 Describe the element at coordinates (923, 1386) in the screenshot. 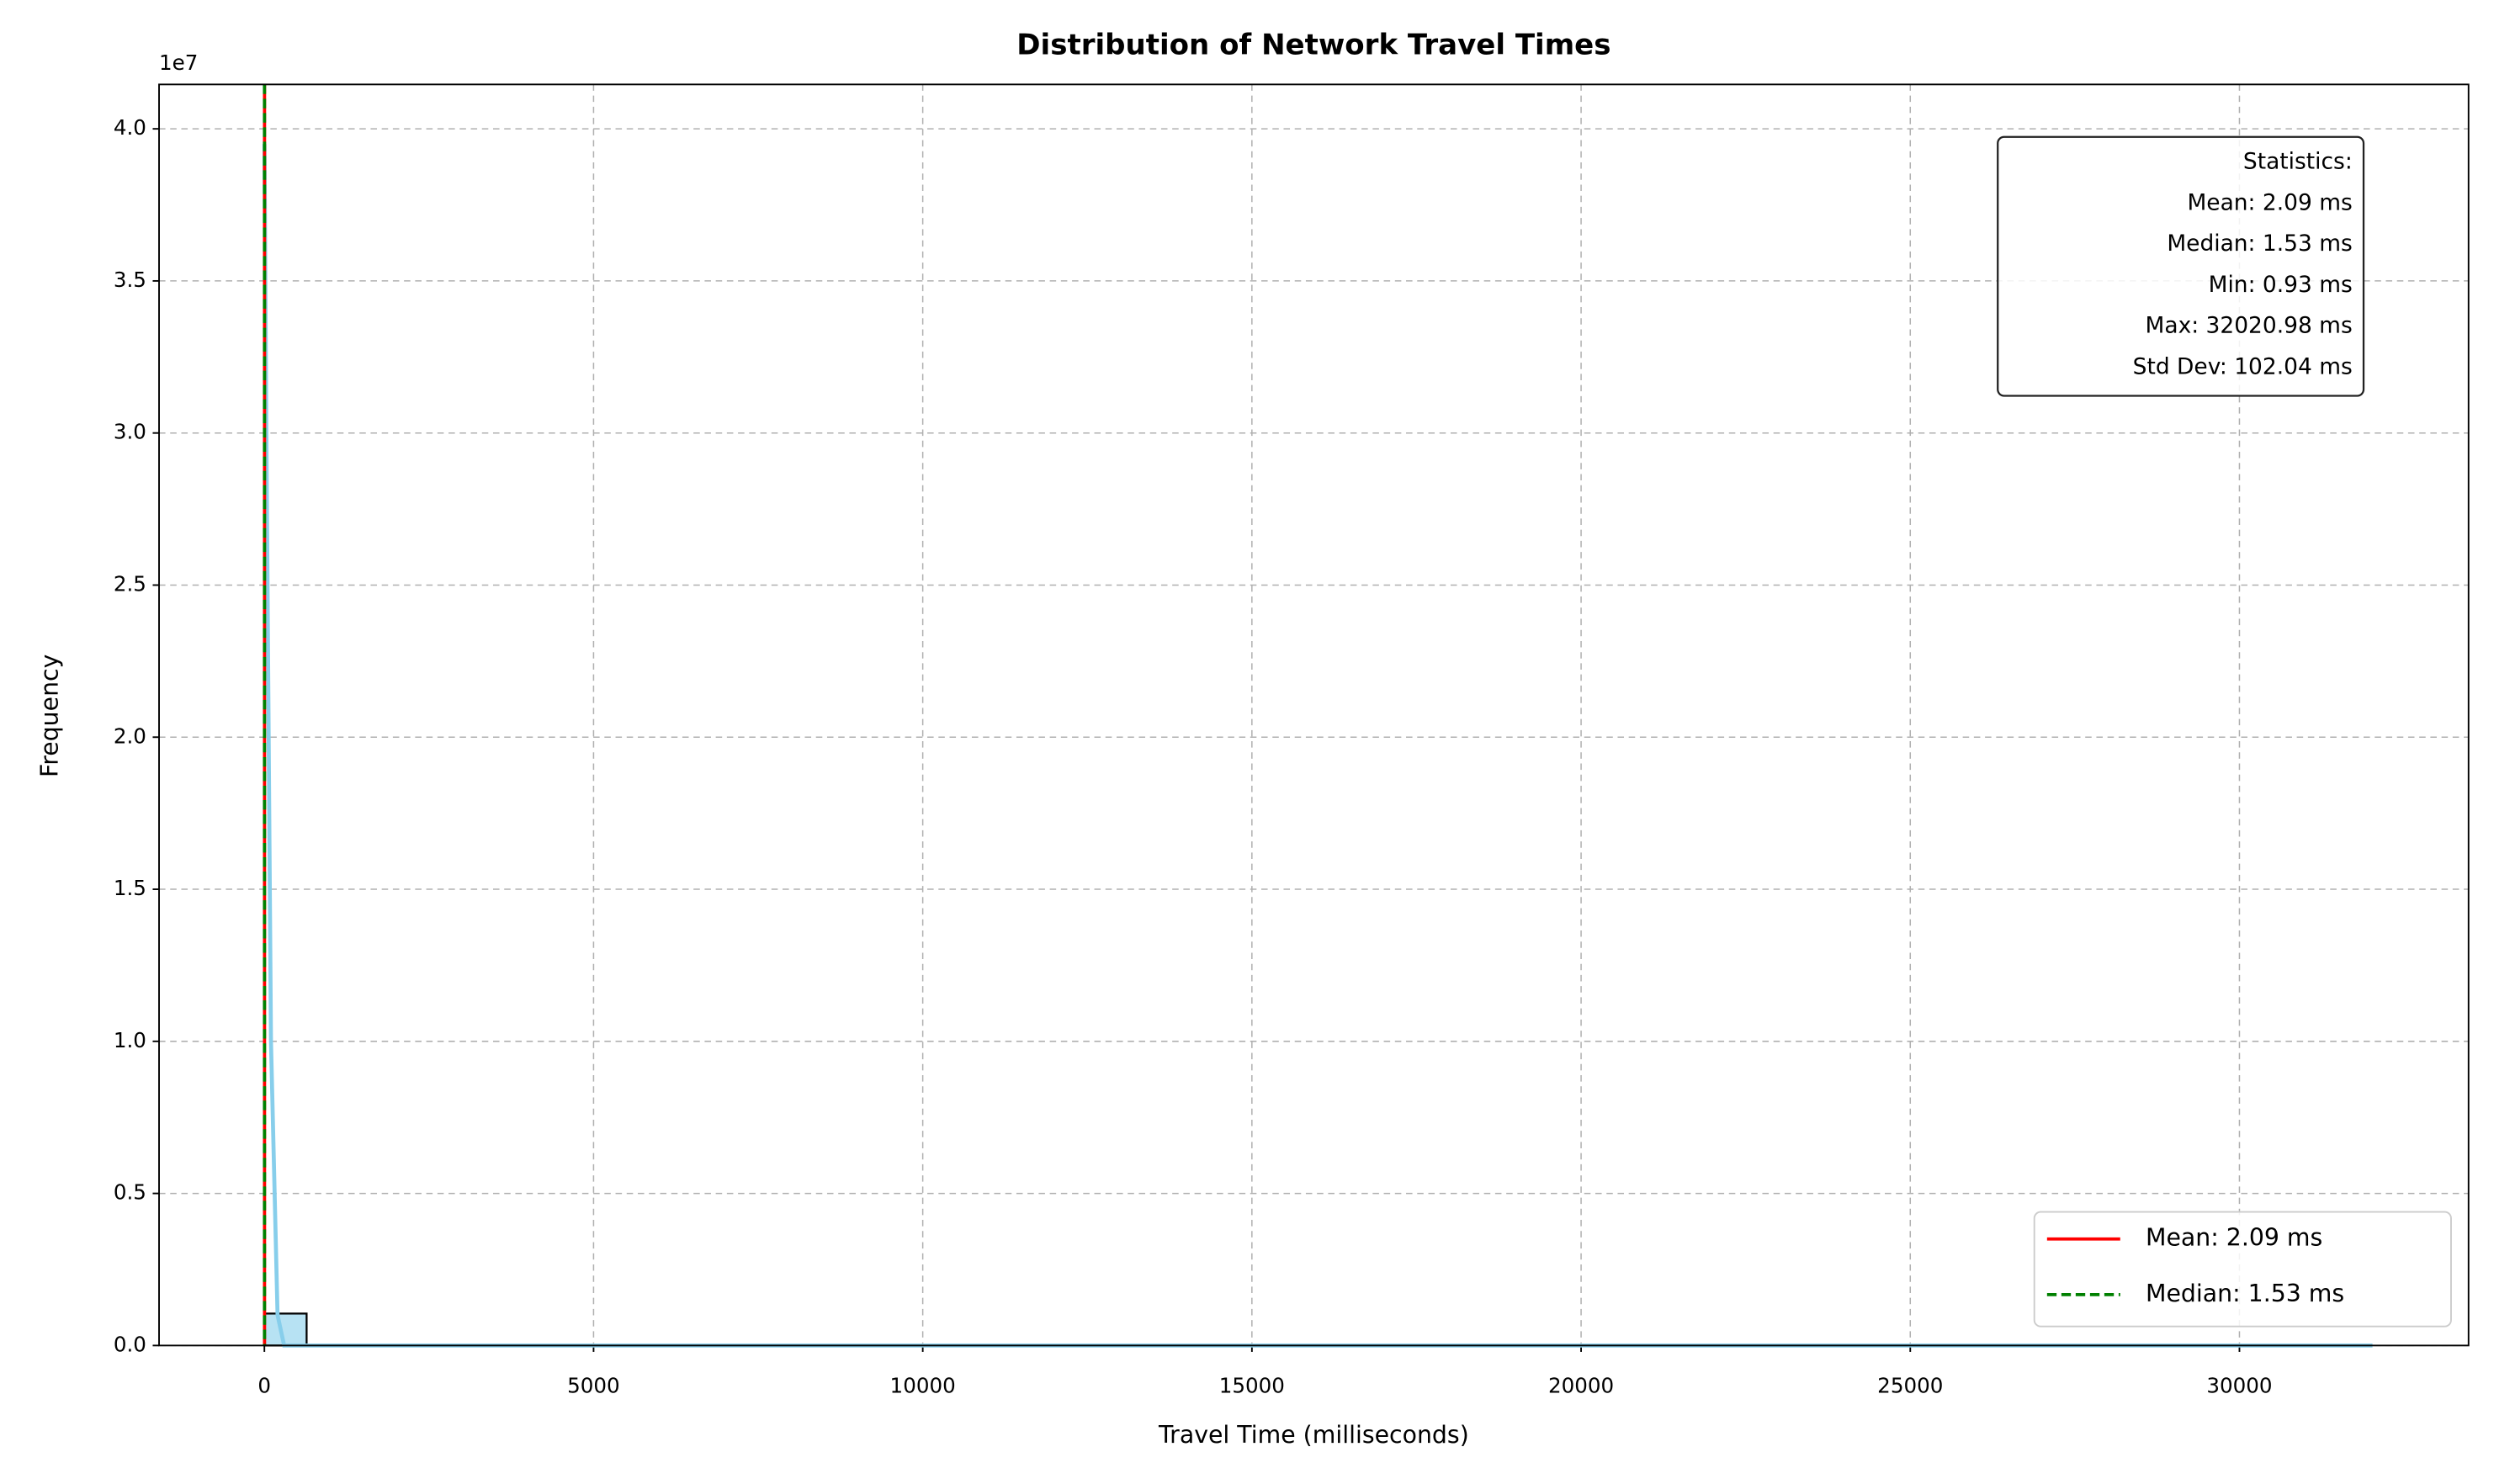

I see `x-tick-label: 10000` at that location.